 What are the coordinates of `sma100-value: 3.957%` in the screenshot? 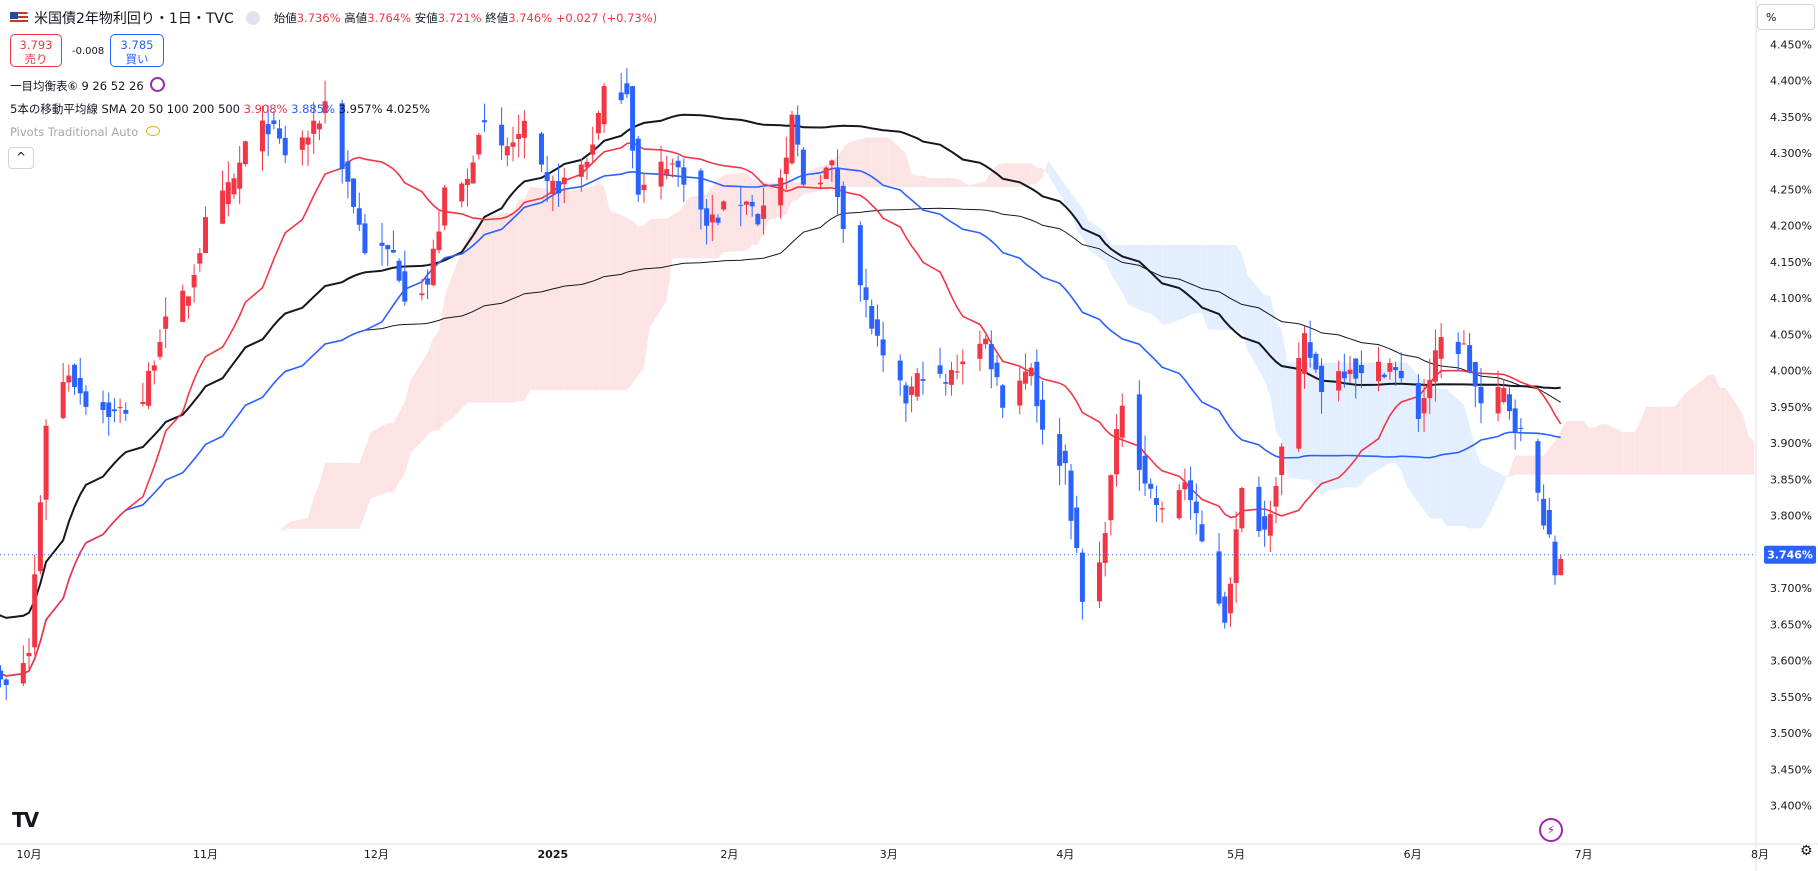 It's located at (360, 109).